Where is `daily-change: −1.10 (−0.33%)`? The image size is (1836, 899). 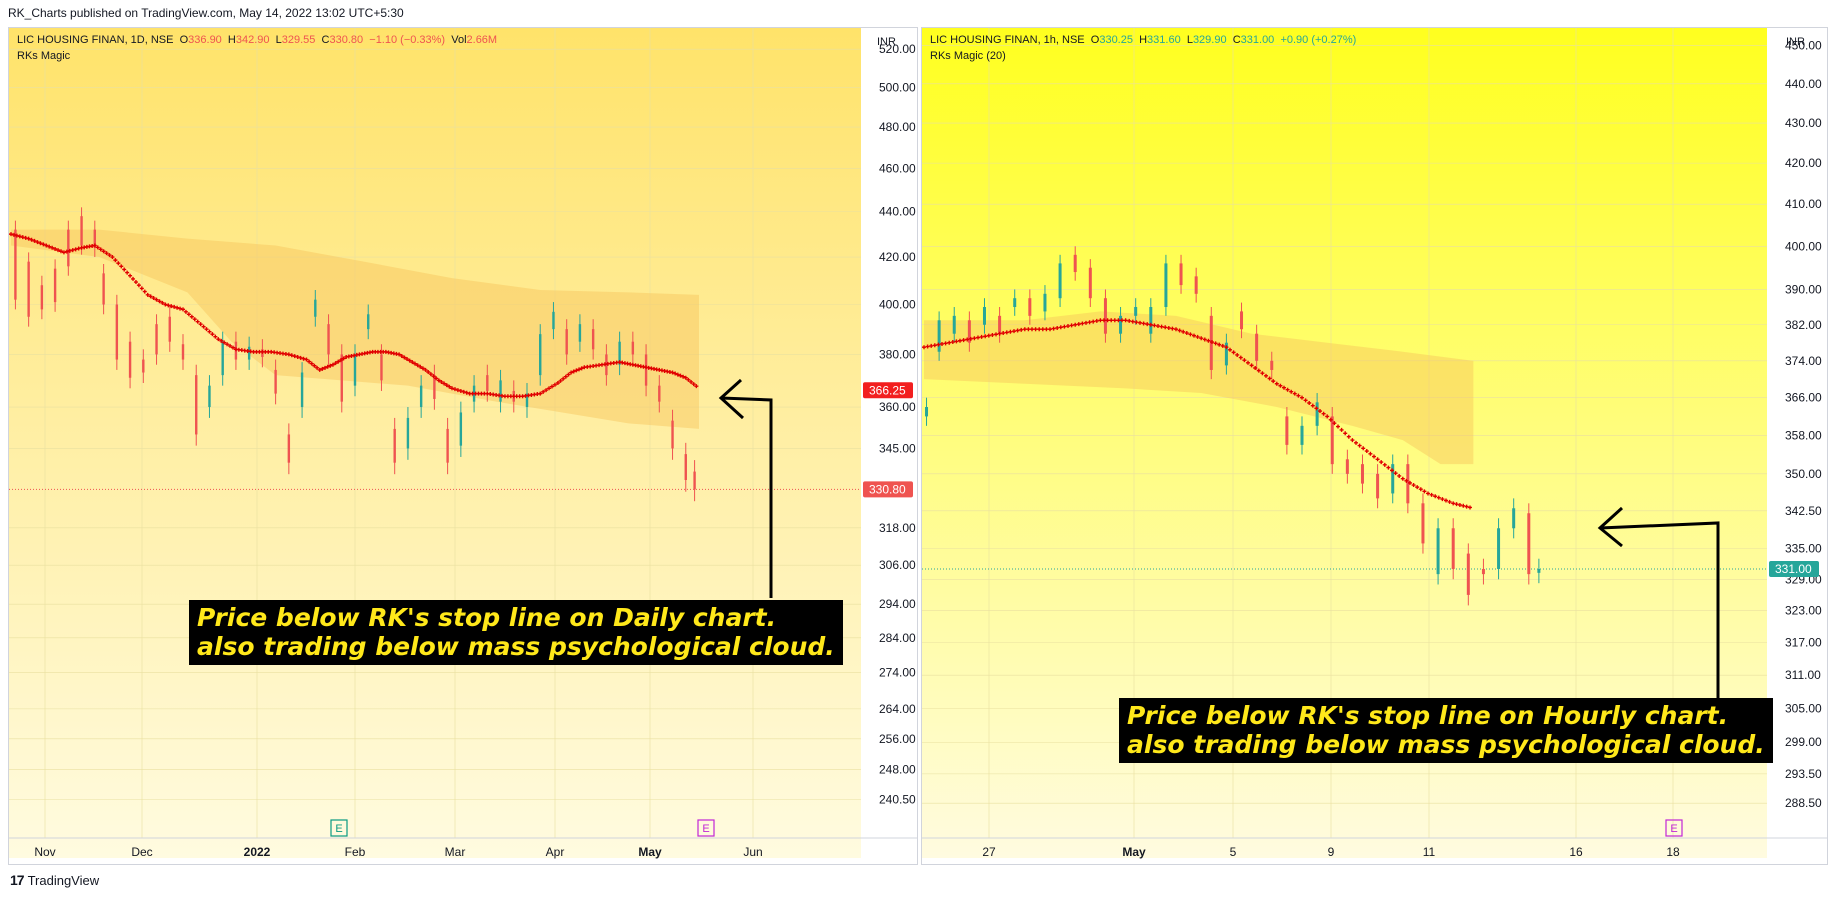
daily-change: −1.10 (−0.33%) is located at coordinates (407, 40).